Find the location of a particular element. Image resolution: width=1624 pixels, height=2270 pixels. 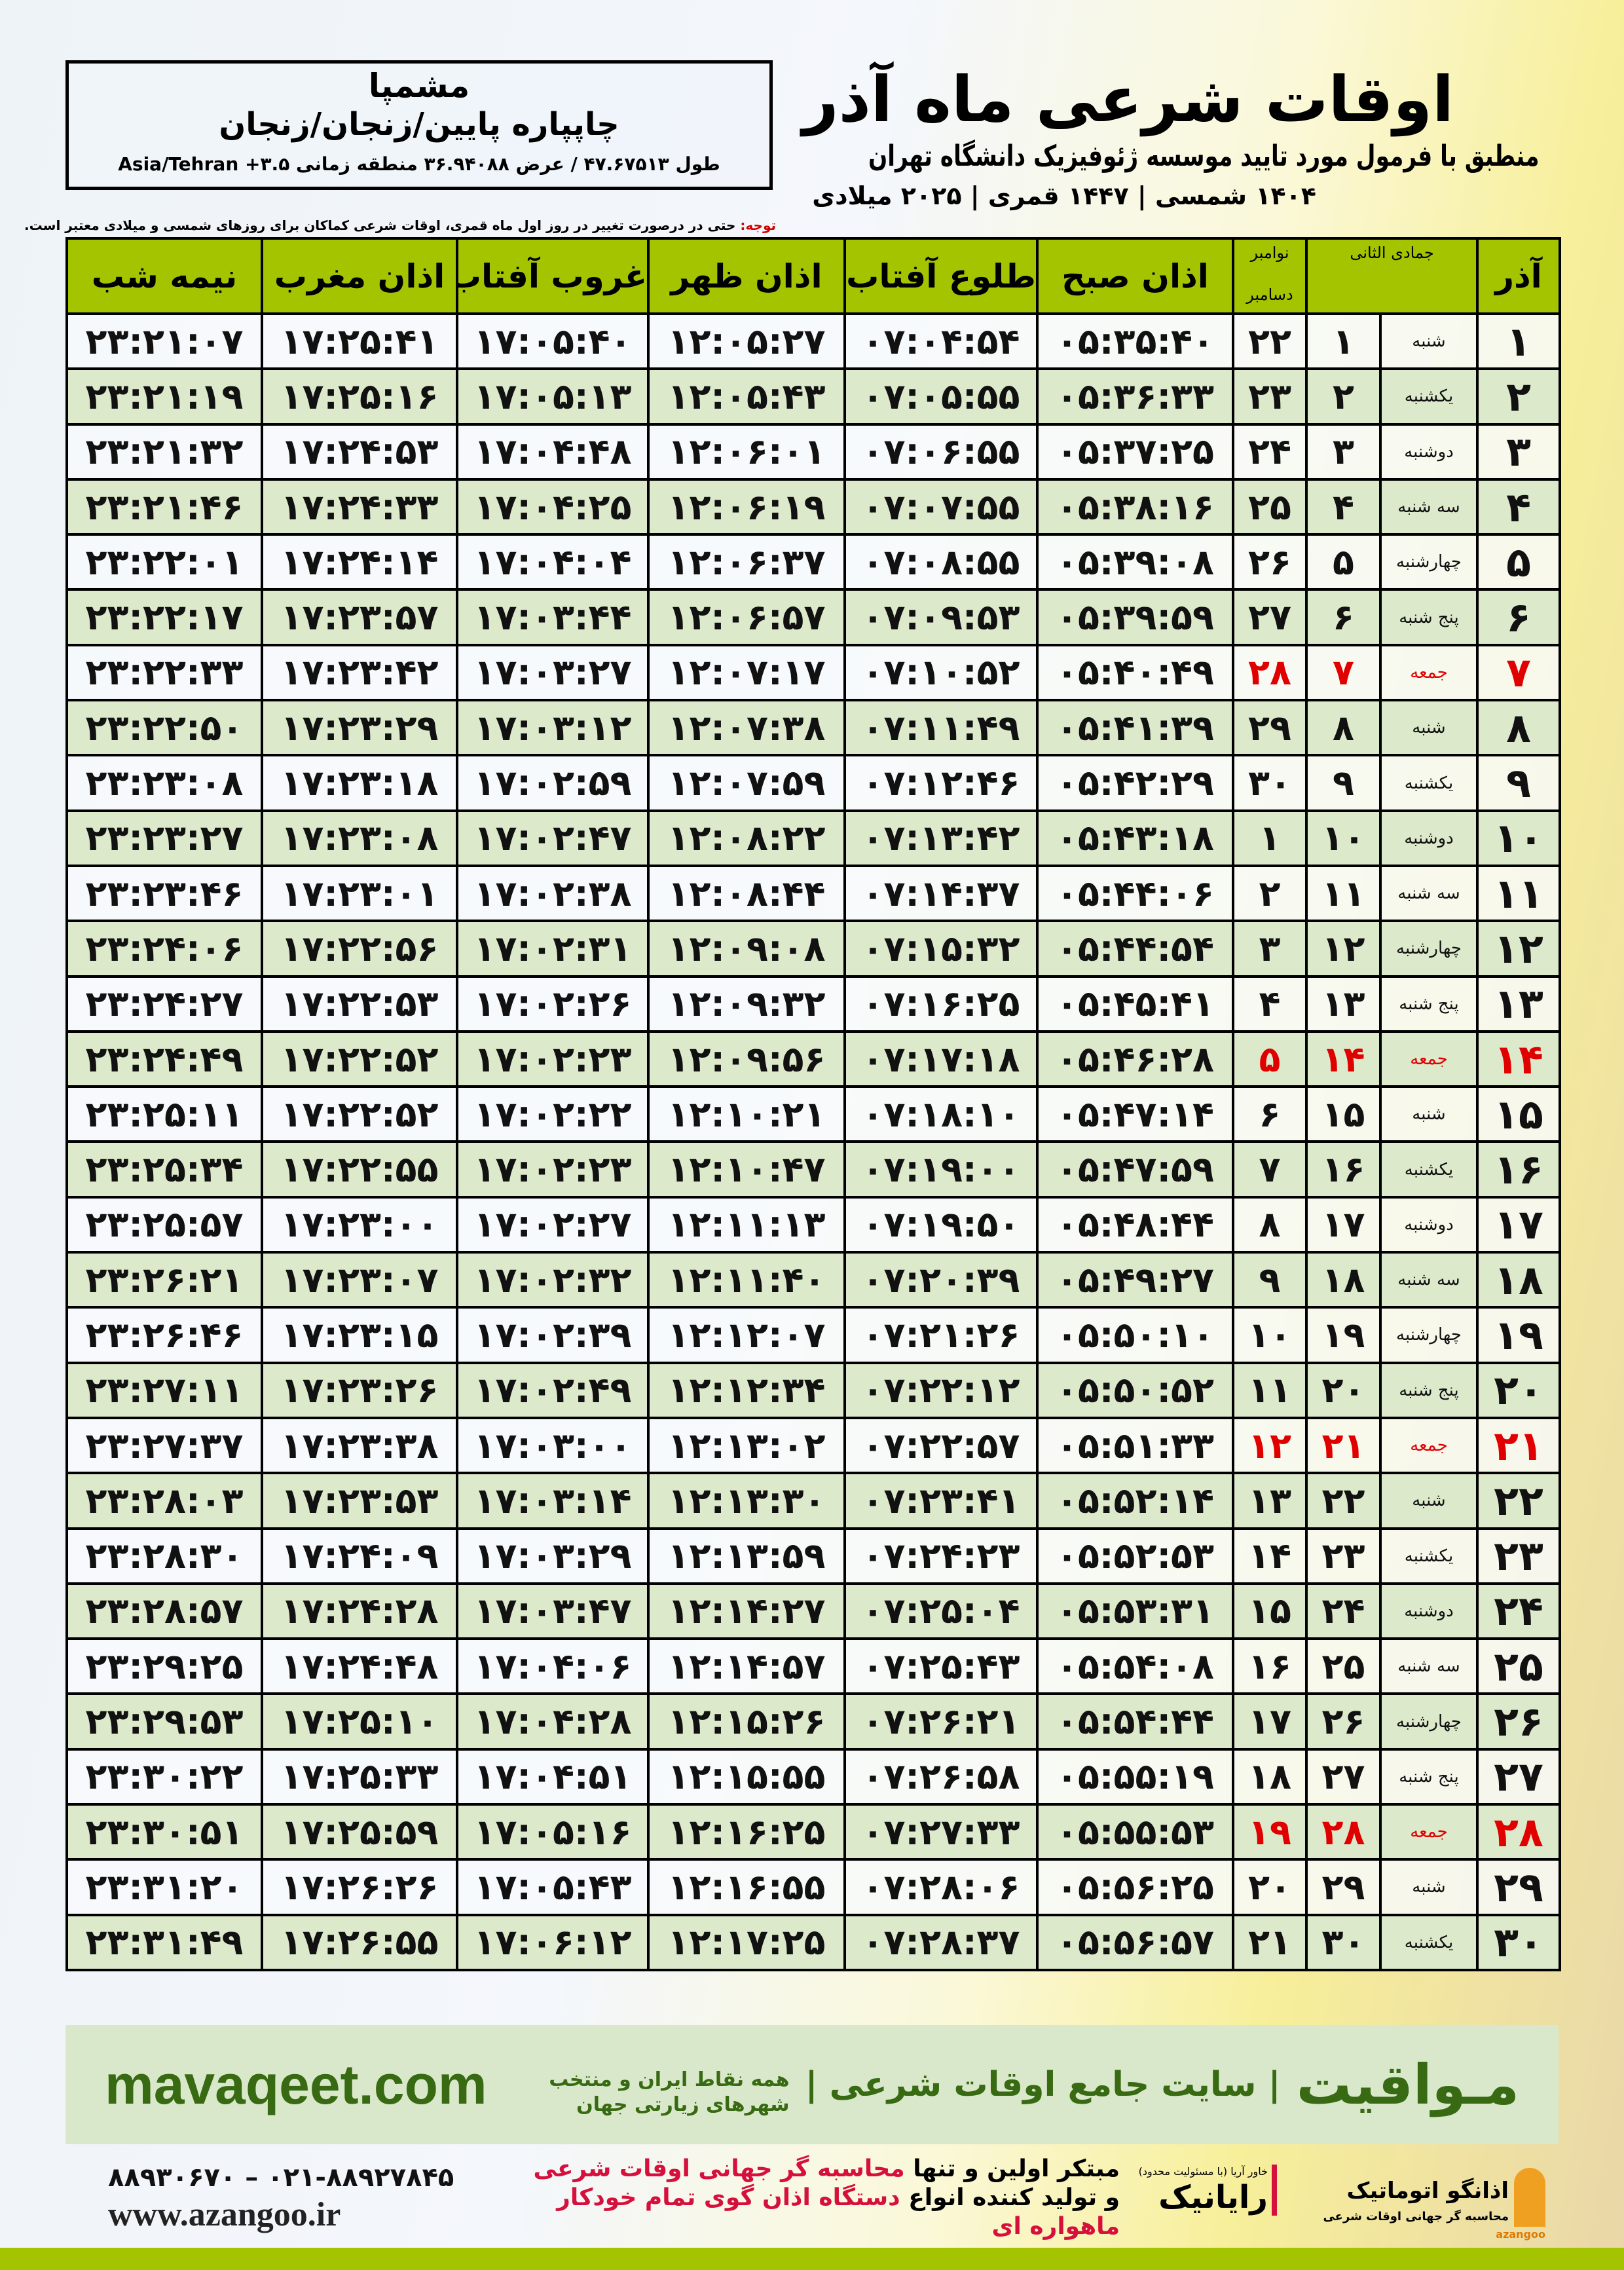

cell-hijri-day: ۲۶ is located at coordinates (1343, 1721).